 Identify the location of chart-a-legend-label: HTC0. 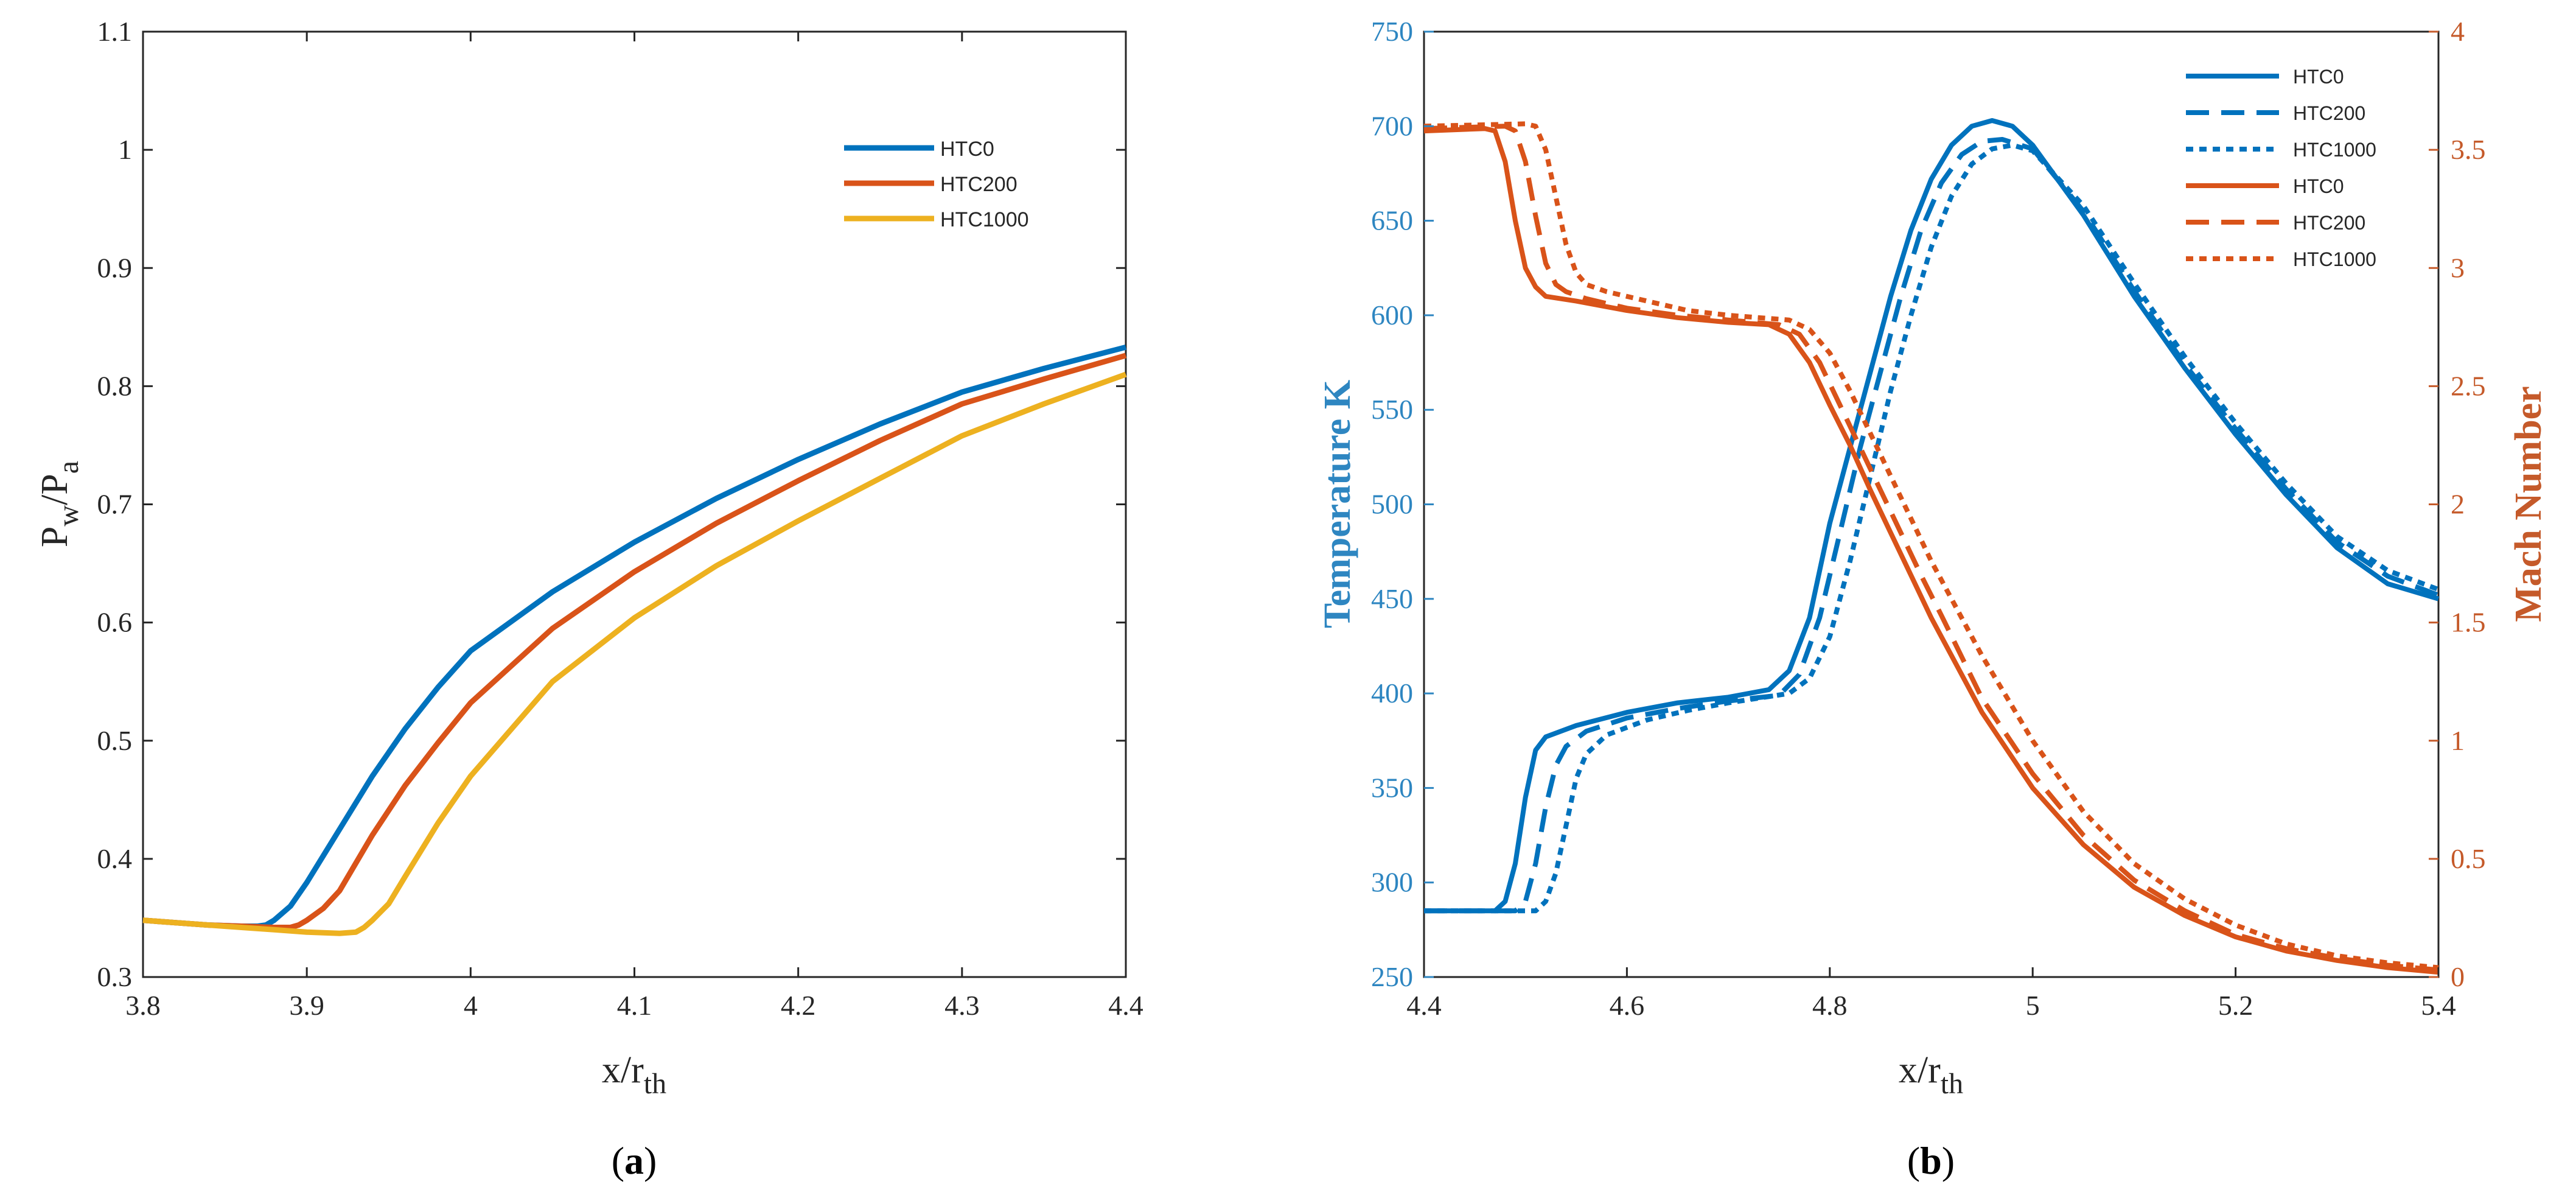
(967, 150).